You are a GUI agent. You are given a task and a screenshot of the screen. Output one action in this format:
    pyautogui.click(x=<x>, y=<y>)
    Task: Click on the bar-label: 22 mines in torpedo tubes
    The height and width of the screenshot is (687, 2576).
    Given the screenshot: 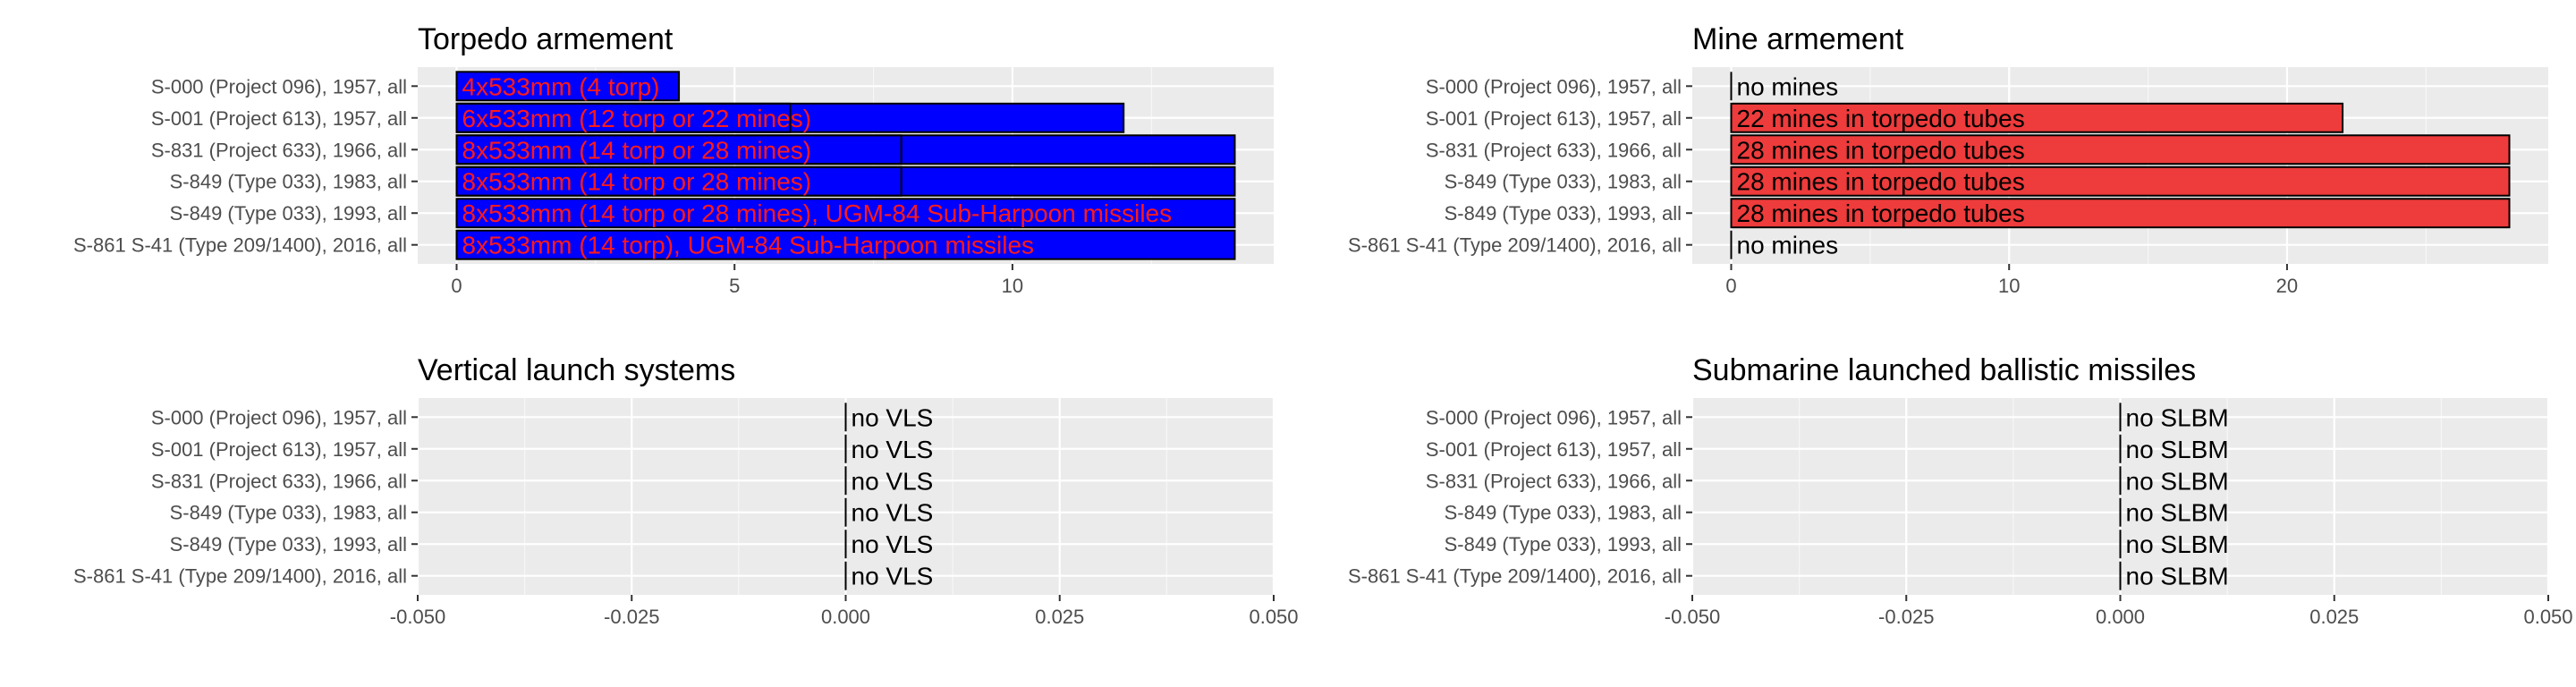 What is the action you would take?
    pyautogui.click(x=1881, y=118)
    